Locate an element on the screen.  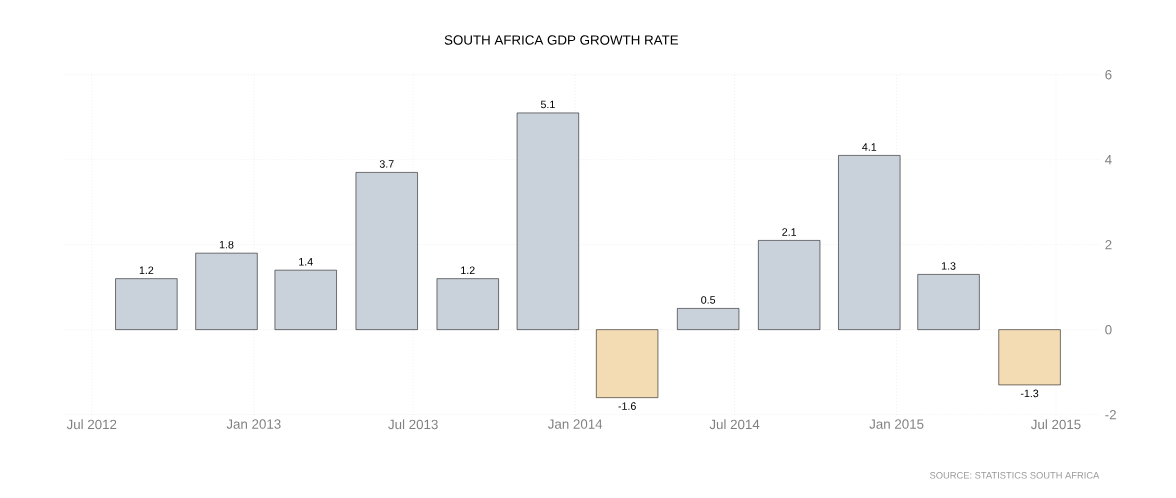
data-label: 1.4 is located at coordinates (306, 262).